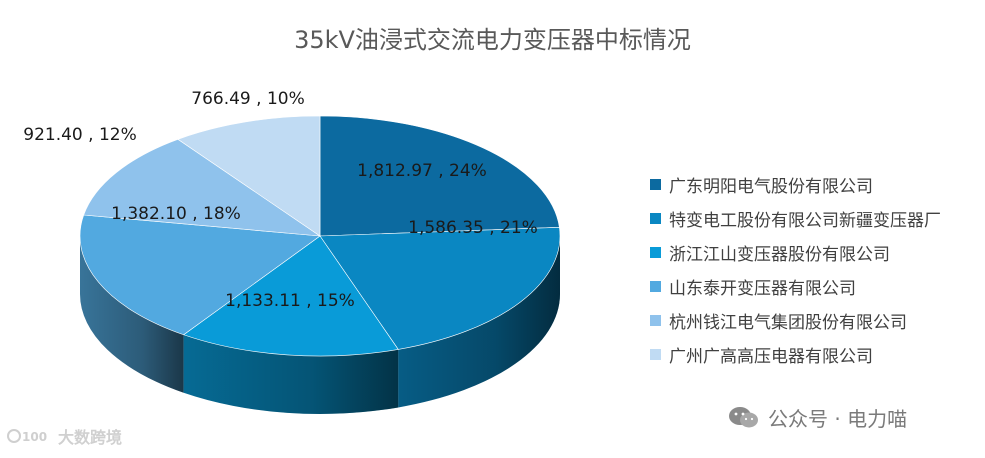 Image resolution: width=985 pixels, height=458 pixels. I want to click on data-label-6: 766.49 , 10%, so click(247, 99).